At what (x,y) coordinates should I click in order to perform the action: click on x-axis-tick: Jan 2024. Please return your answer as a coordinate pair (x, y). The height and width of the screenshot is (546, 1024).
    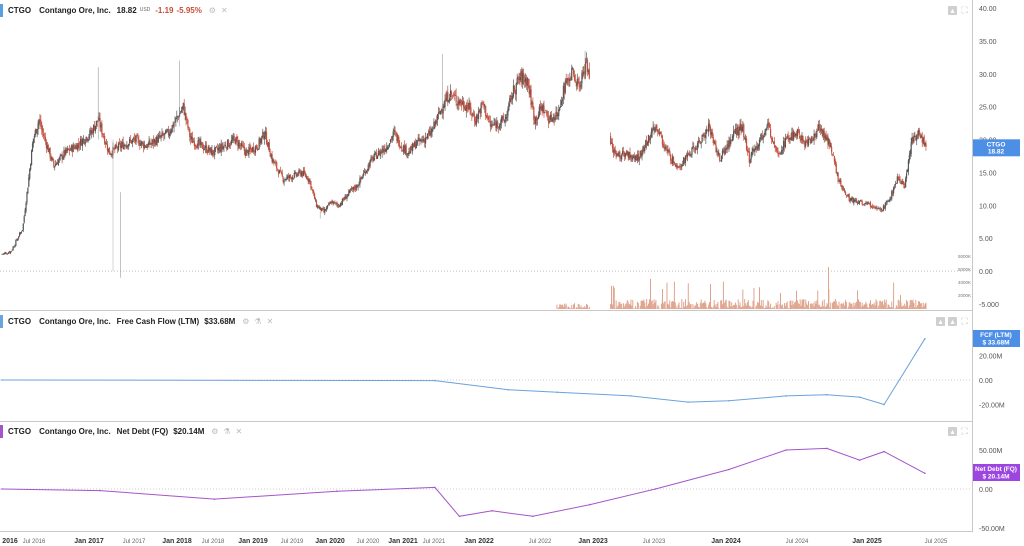
    Looking at the image, I should click on (726, 541).